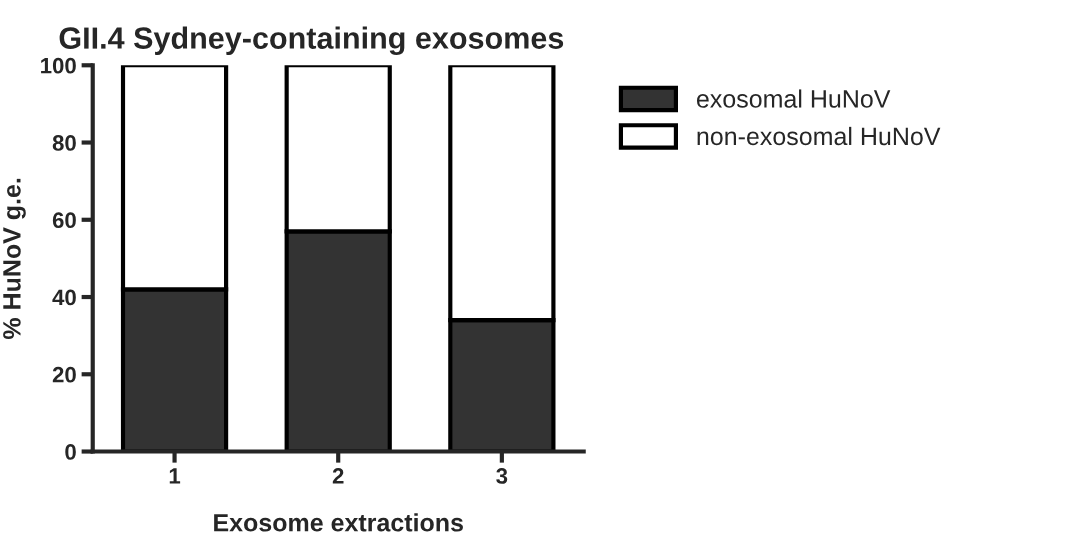 This screenshot has height=544, width=1091. What do you see at coordinates (793, 98) in the screenshot?
I see `legend-label: exosomal HuNoV` at bounding box center [793, 98].